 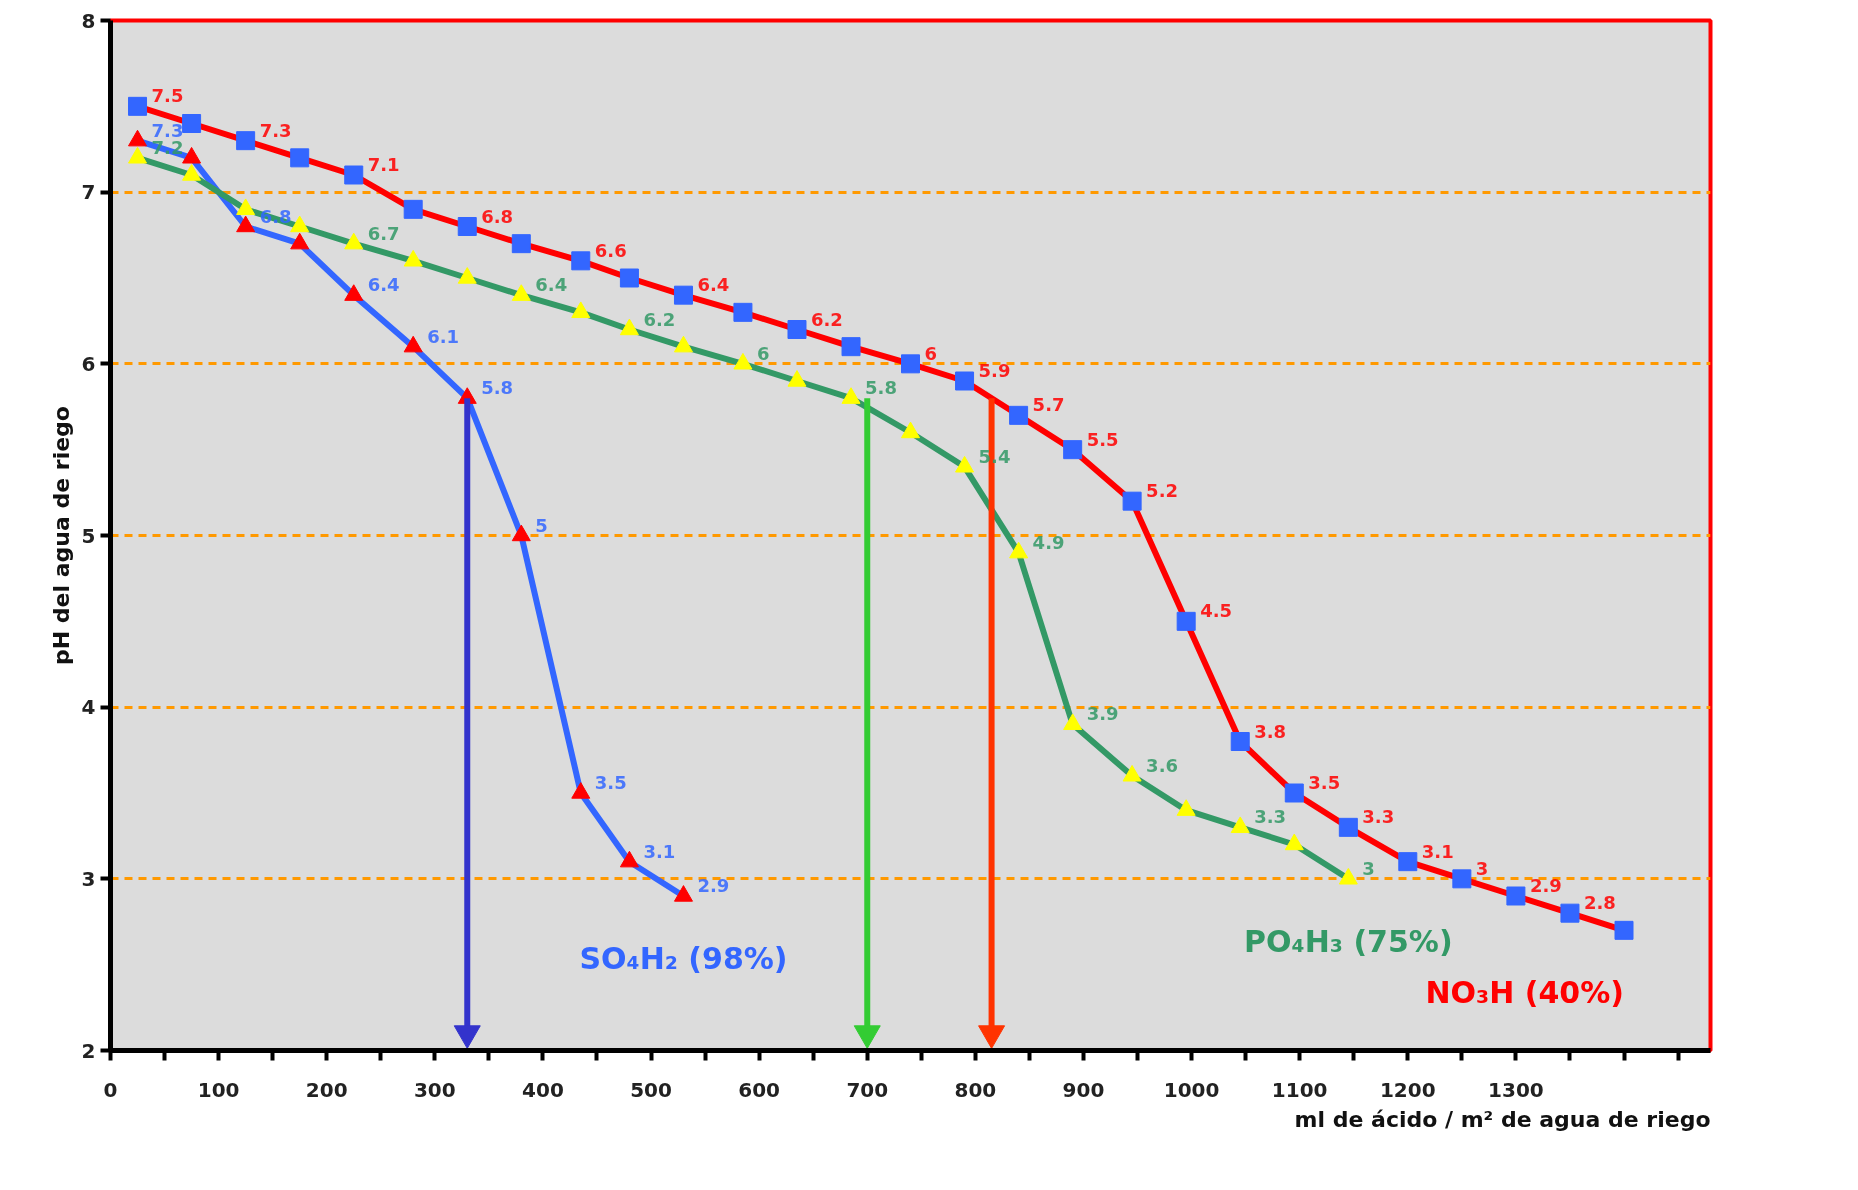 I want to click on data-label: 3.1, so click(x=659, y=851).